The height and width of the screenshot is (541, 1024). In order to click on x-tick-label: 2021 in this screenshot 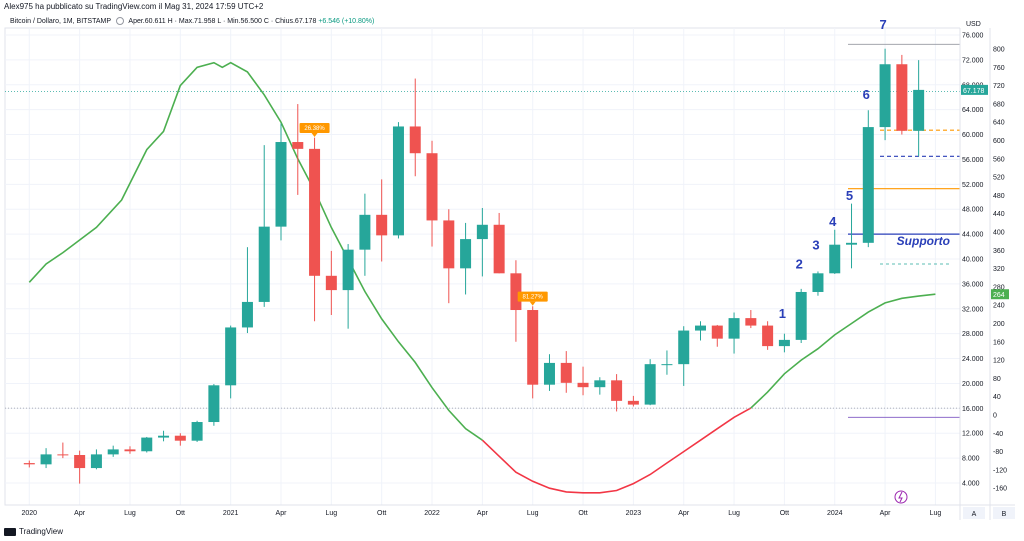, I will do `click(231, 513)`.